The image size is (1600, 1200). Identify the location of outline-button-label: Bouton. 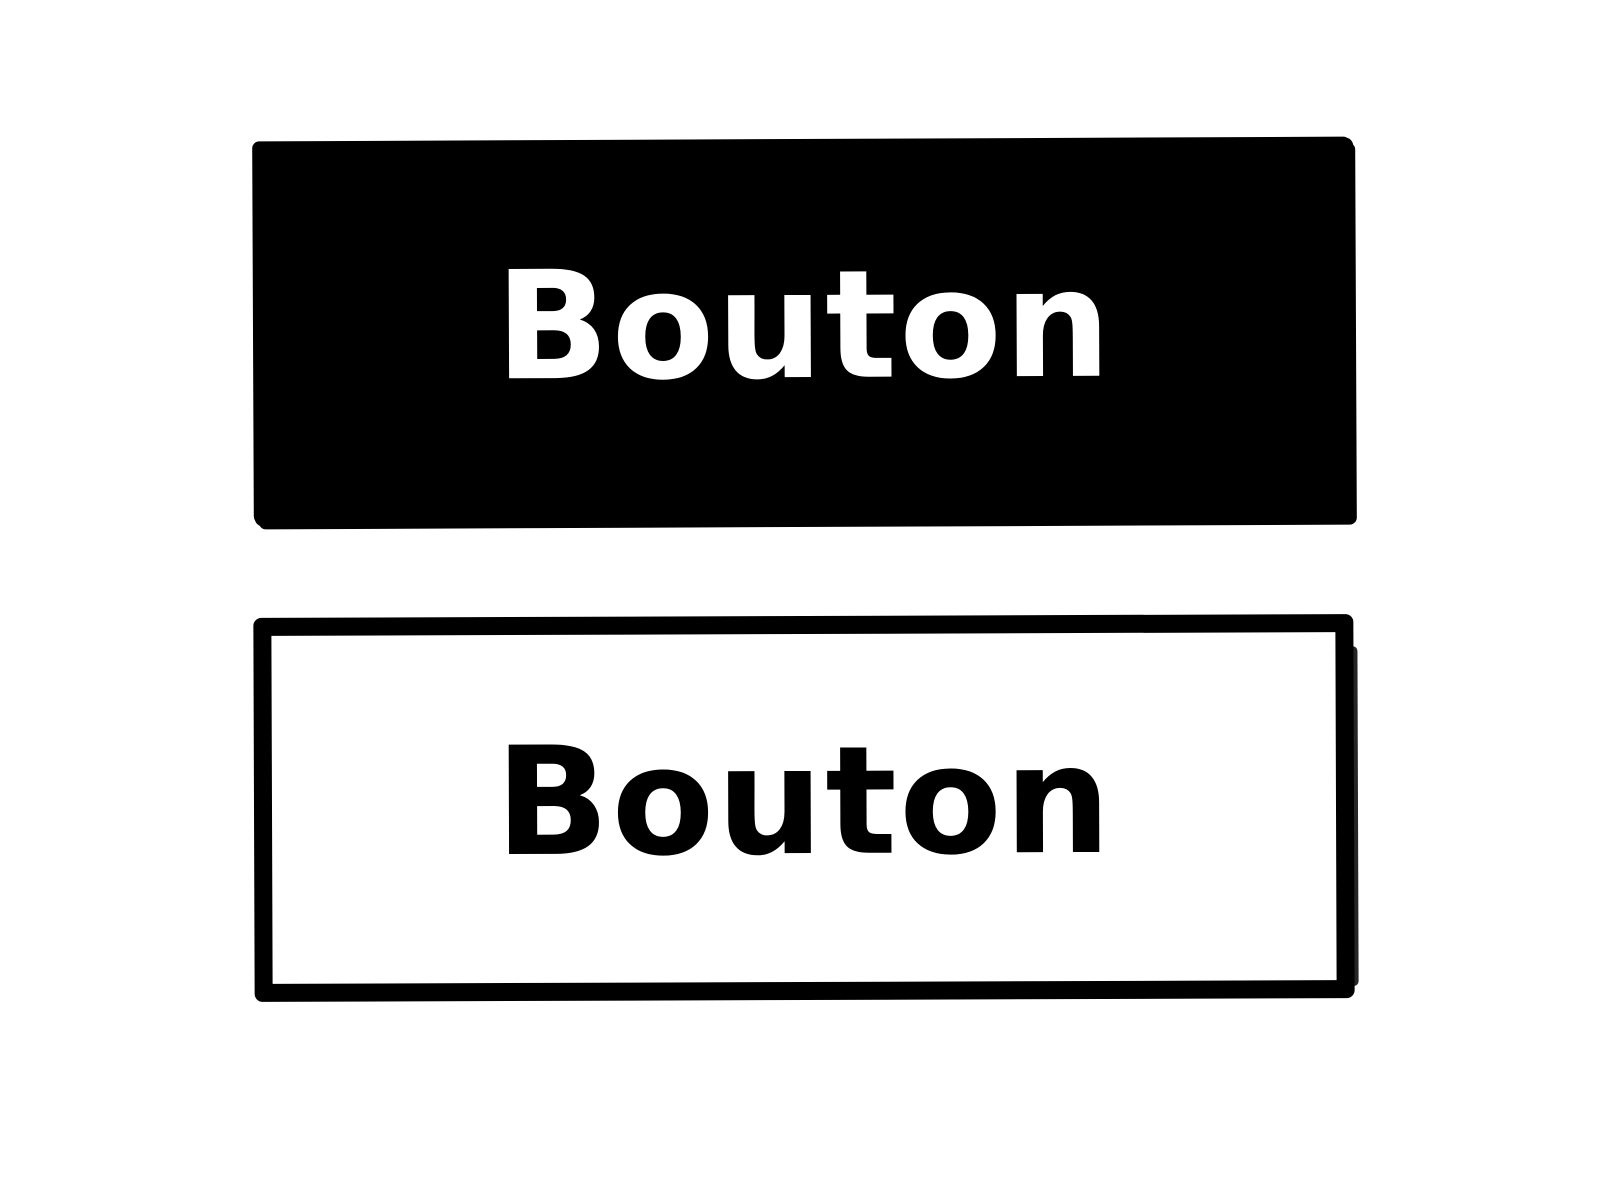
(804, 802).